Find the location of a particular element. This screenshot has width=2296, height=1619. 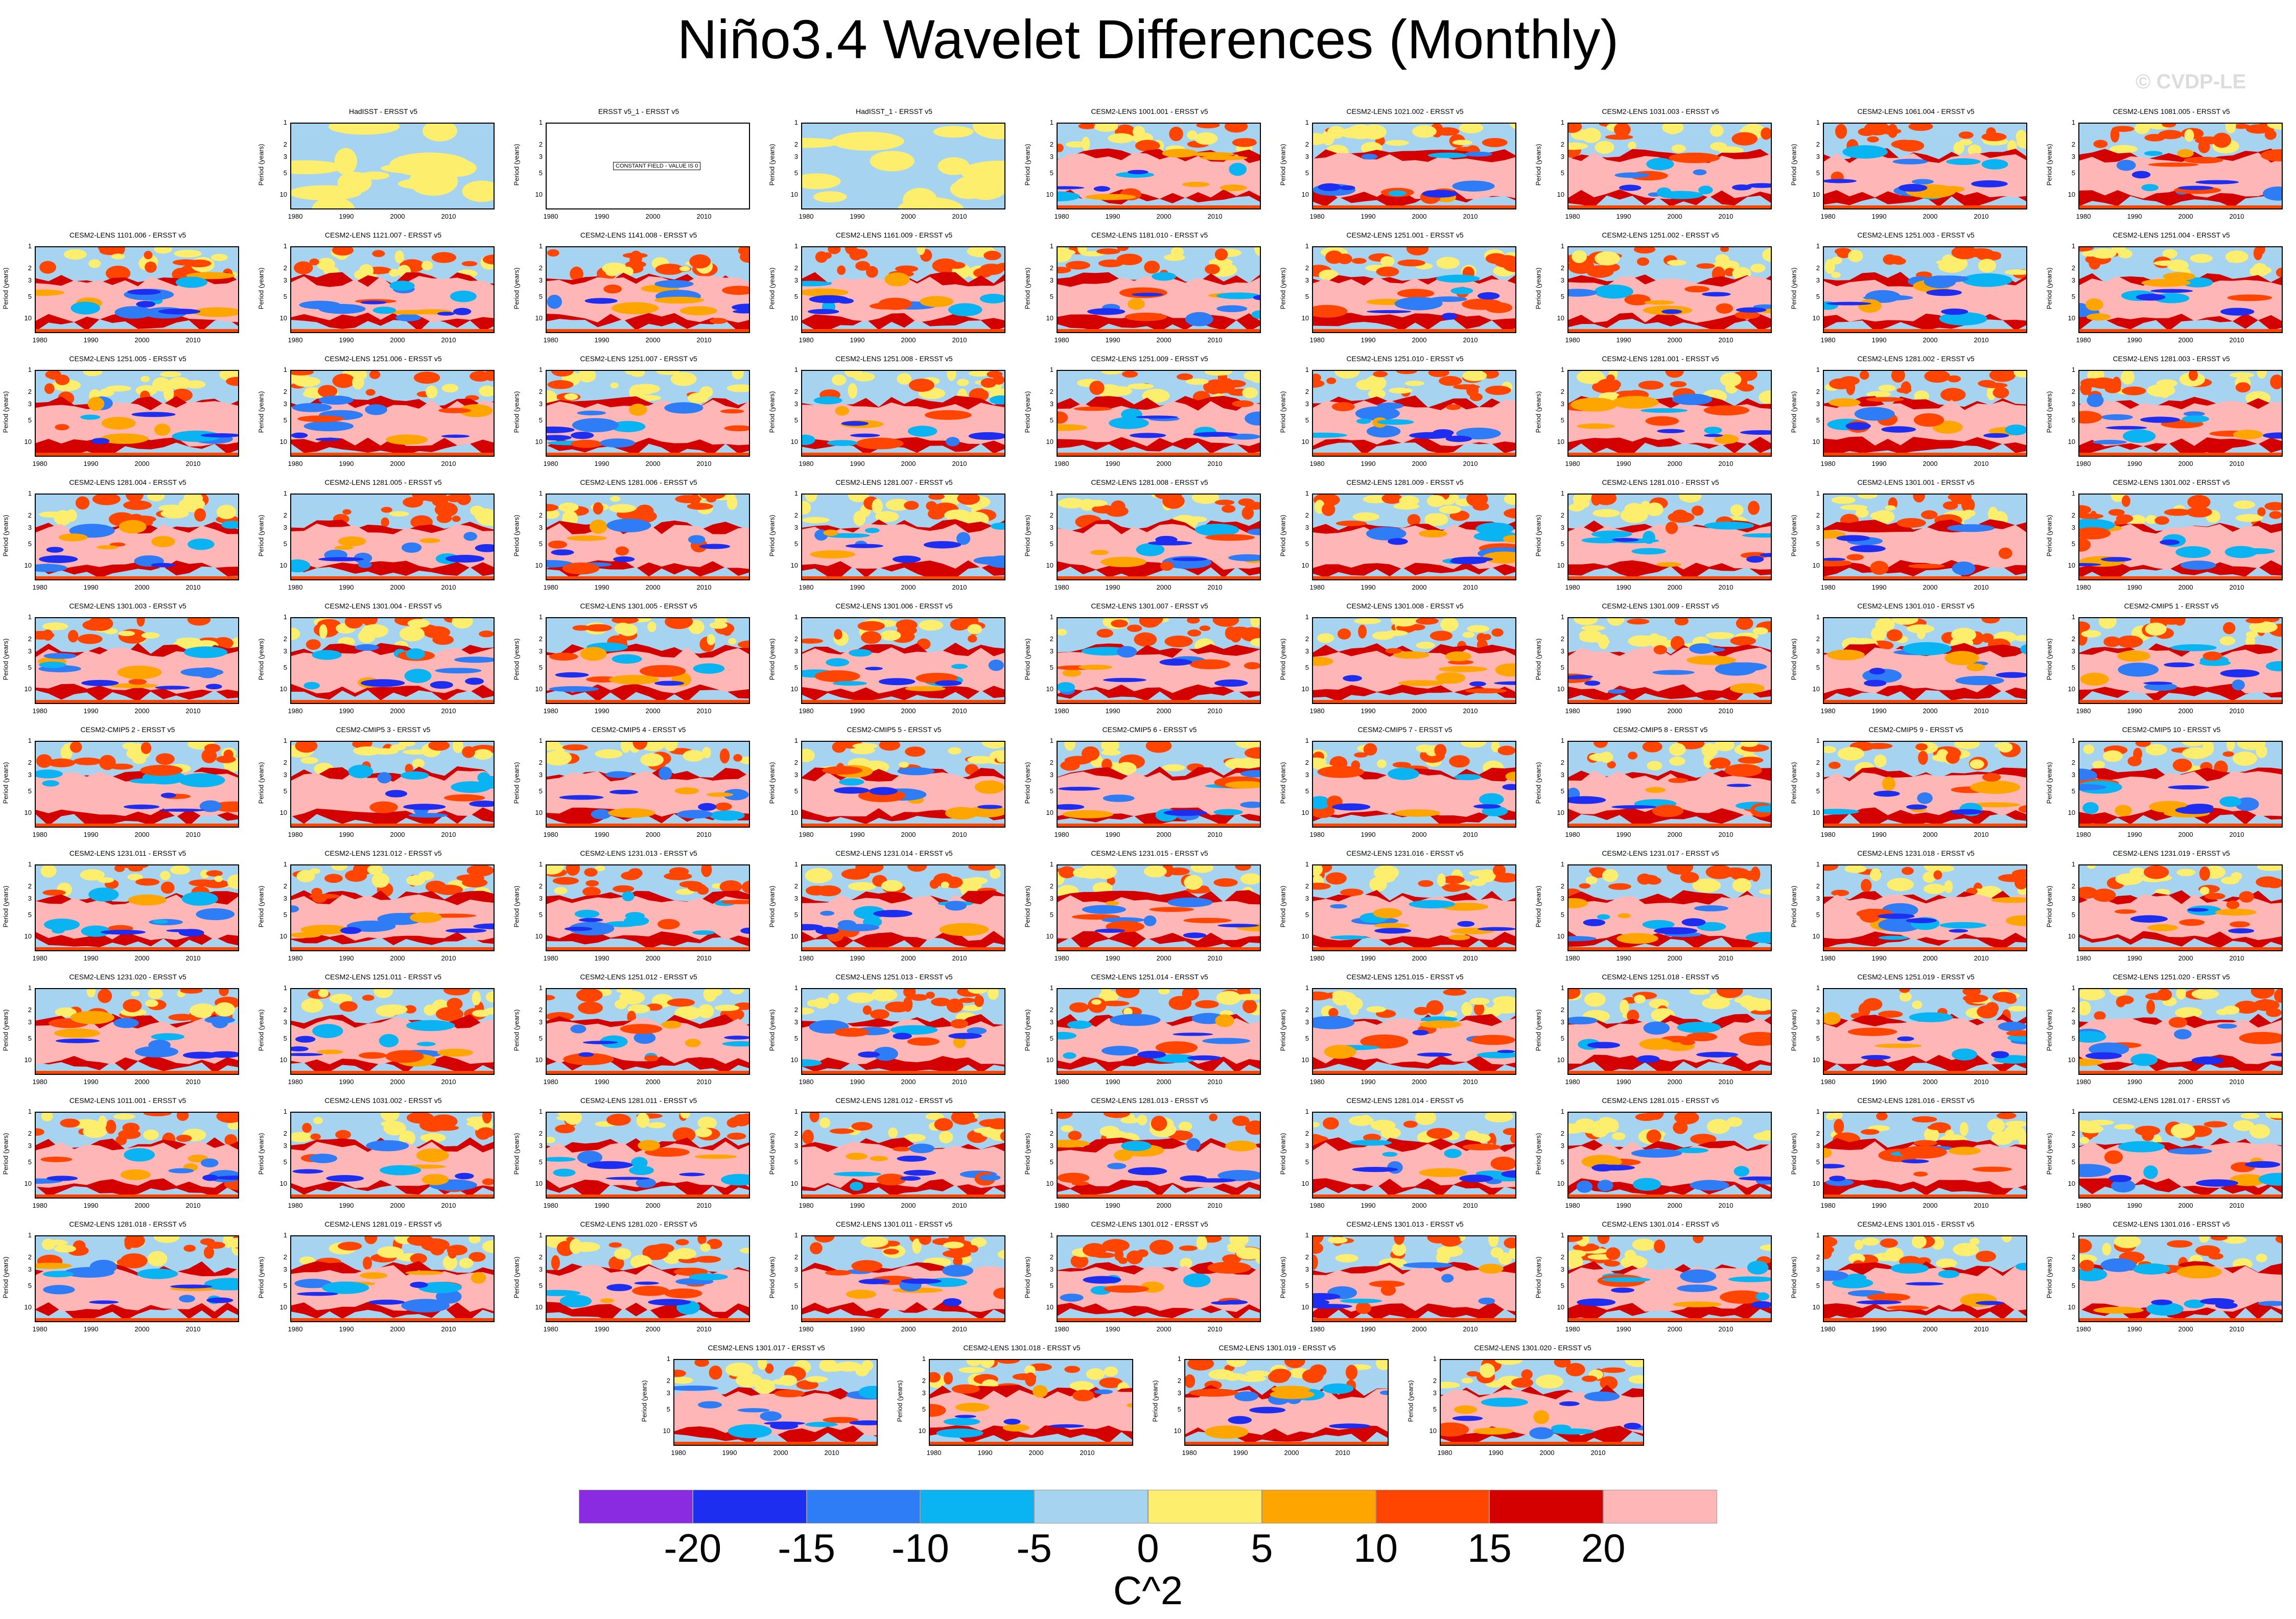

colorbar-box is located at coordinates (1660, 1507).